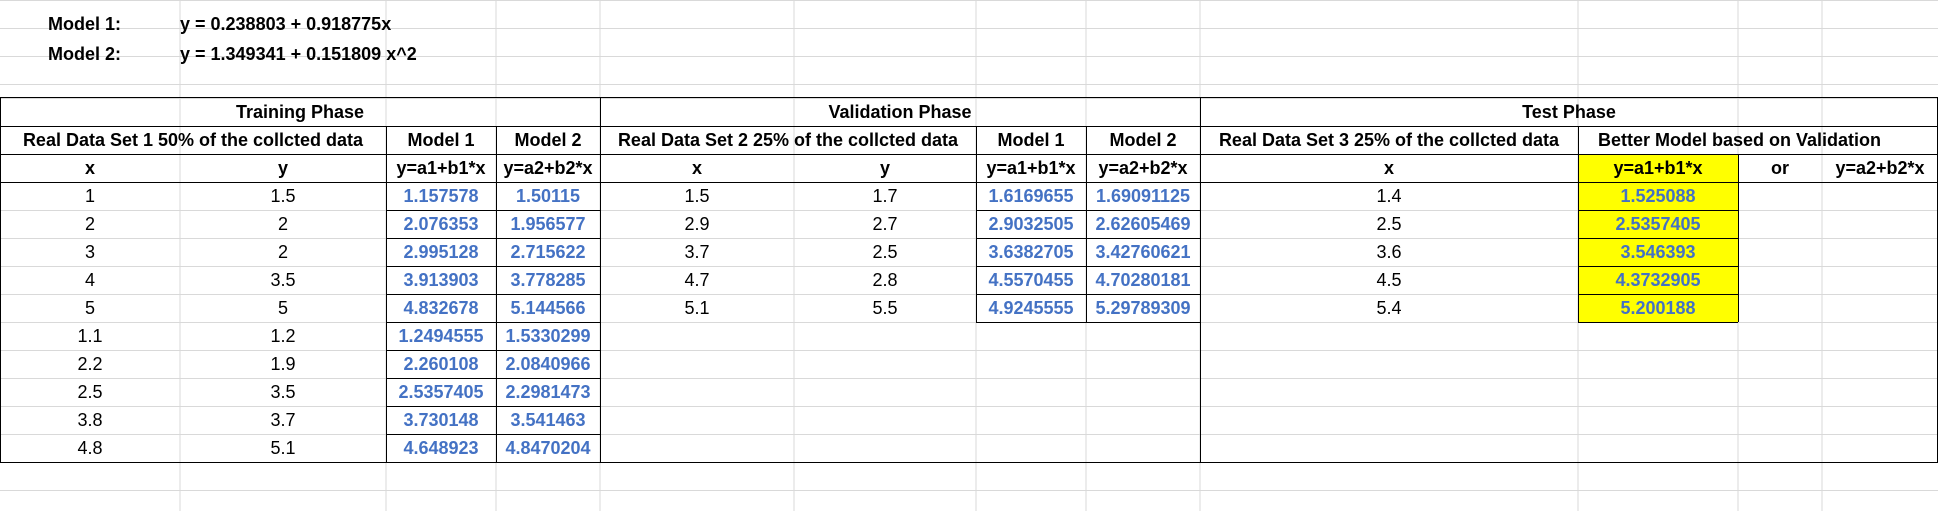 The height and width of the screenshot is (511, 1938). I want to click on test-prediction-cell: 2.5357405, so click(1658, 224).